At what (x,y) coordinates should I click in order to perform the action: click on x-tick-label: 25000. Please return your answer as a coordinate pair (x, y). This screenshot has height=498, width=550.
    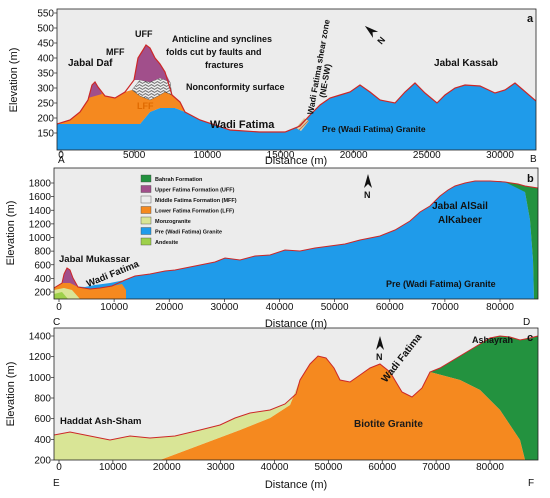
    Looking at the image, I should click on (427, 155).